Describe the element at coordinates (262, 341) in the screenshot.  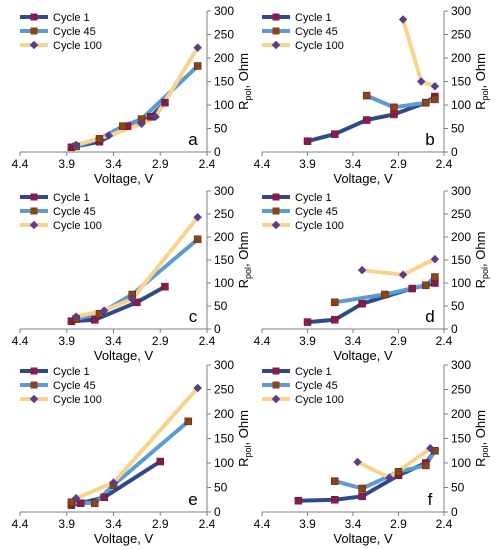
I see `x-tick-label: 4.4` at that location.